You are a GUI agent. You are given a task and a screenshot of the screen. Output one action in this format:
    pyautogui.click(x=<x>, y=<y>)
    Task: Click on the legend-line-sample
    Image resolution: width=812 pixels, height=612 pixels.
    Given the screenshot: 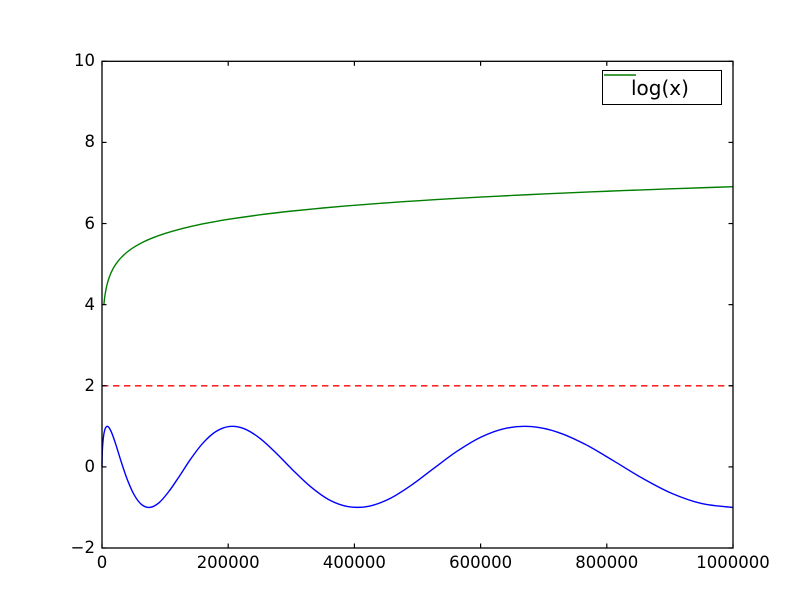 What is the action you would take?
    pyautogui.click(x=620, y=75)
    